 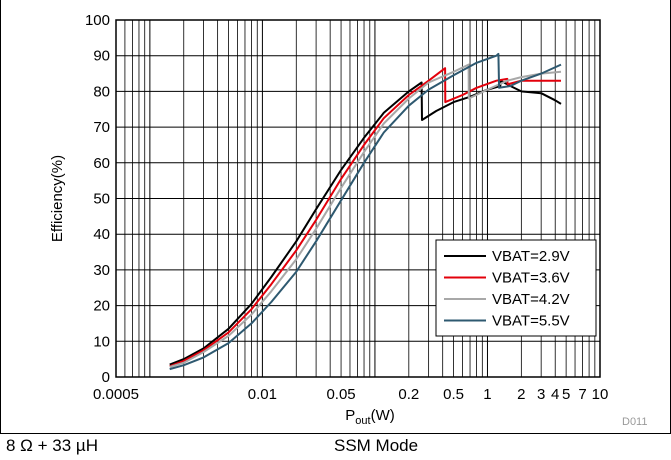 What do you see at coordinates (369, 417) in the screenshot?
I see `x-axis-label: Pout(W)` at bounding box center [369, 417].